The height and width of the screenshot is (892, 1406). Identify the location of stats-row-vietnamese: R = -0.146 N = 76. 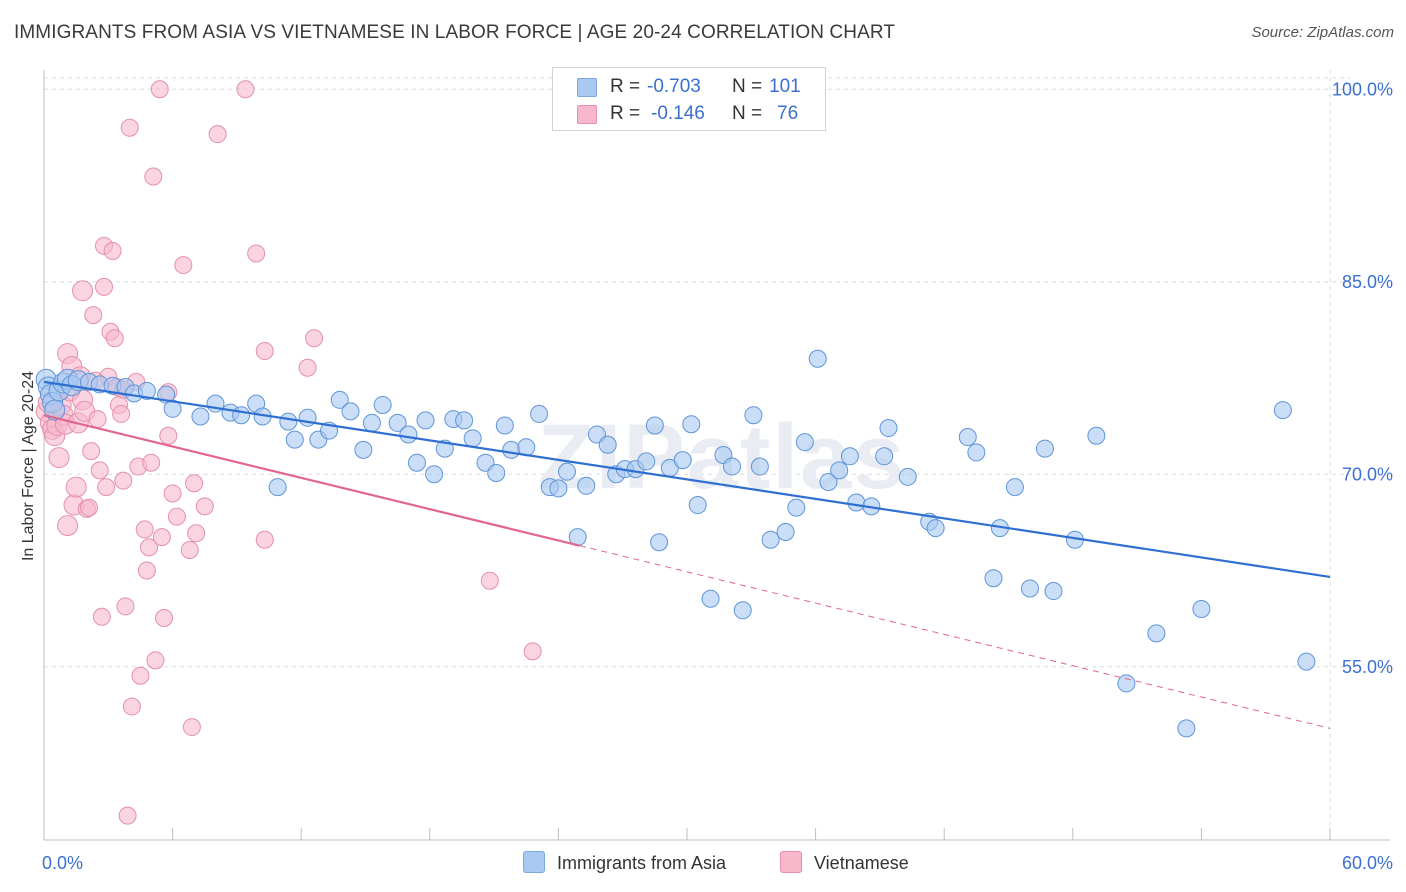
(689, 114).